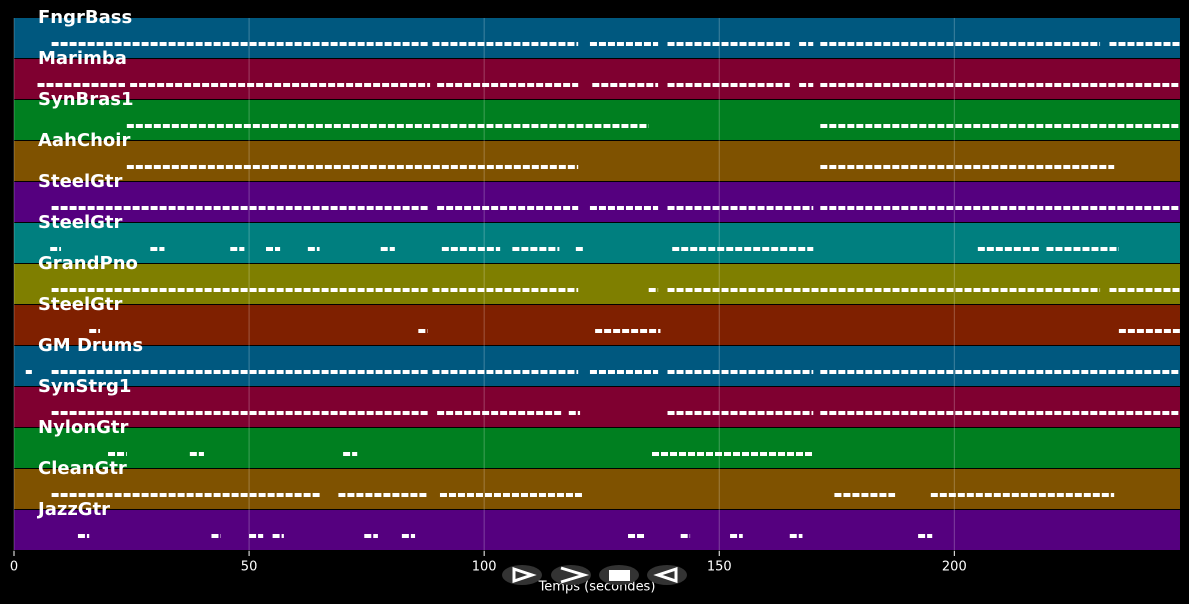 The height and width of the screenshot is (604, 1189). I want to click on forward-button, so click(571, 575).